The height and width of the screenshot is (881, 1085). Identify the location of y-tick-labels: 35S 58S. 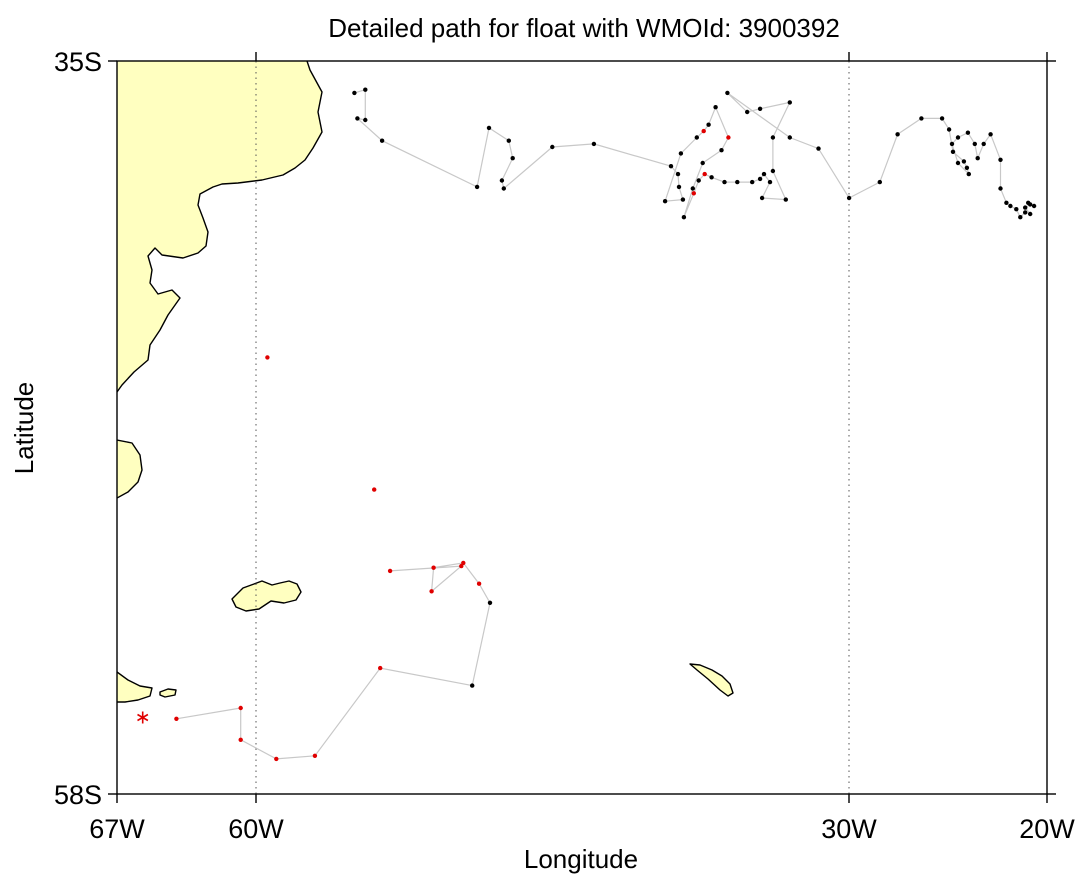
(78, 428).